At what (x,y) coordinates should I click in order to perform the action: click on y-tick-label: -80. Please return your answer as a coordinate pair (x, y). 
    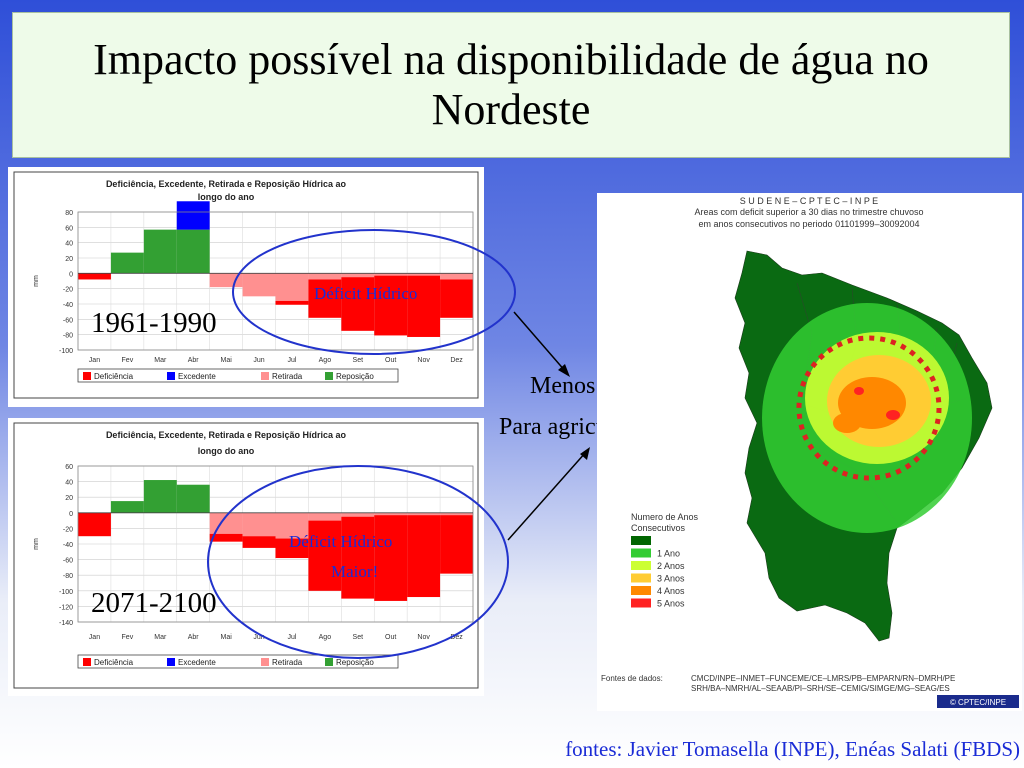
    Looking at the image, I should click on (68, 576).